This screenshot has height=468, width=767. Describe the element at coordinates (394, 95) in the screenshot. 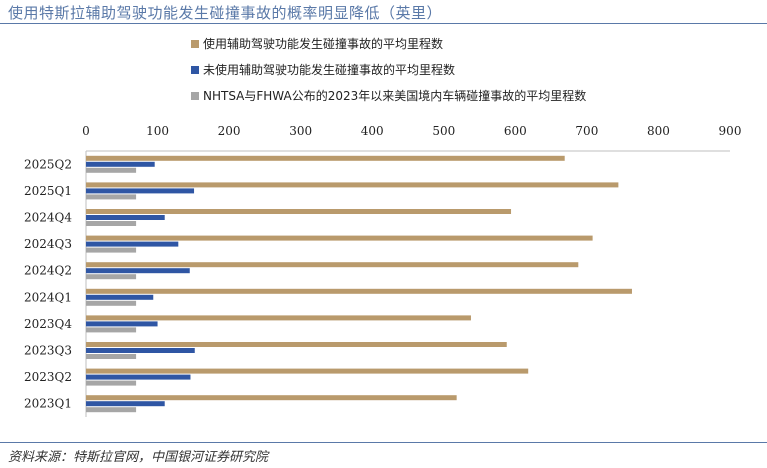

I see `legend-label-3: NHTSA与FHWA公布的2023年以来美国境内车辆碰撞事故的平均里程数` at that location.